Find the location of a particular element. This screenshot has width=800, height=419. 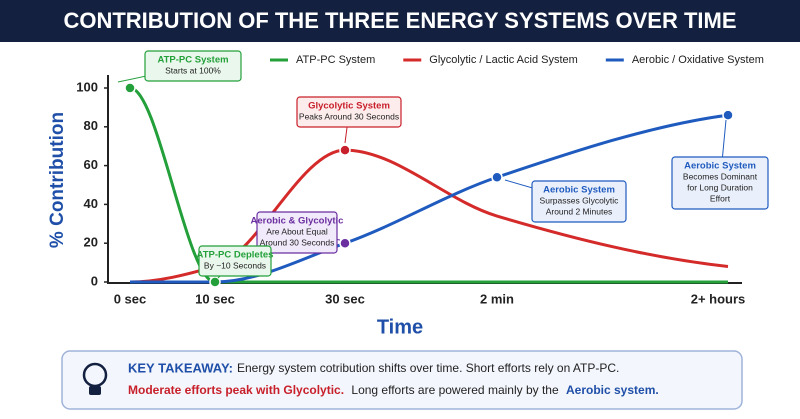

annotation-text: Around 30 Seconds is located at coordinates (297, 242).